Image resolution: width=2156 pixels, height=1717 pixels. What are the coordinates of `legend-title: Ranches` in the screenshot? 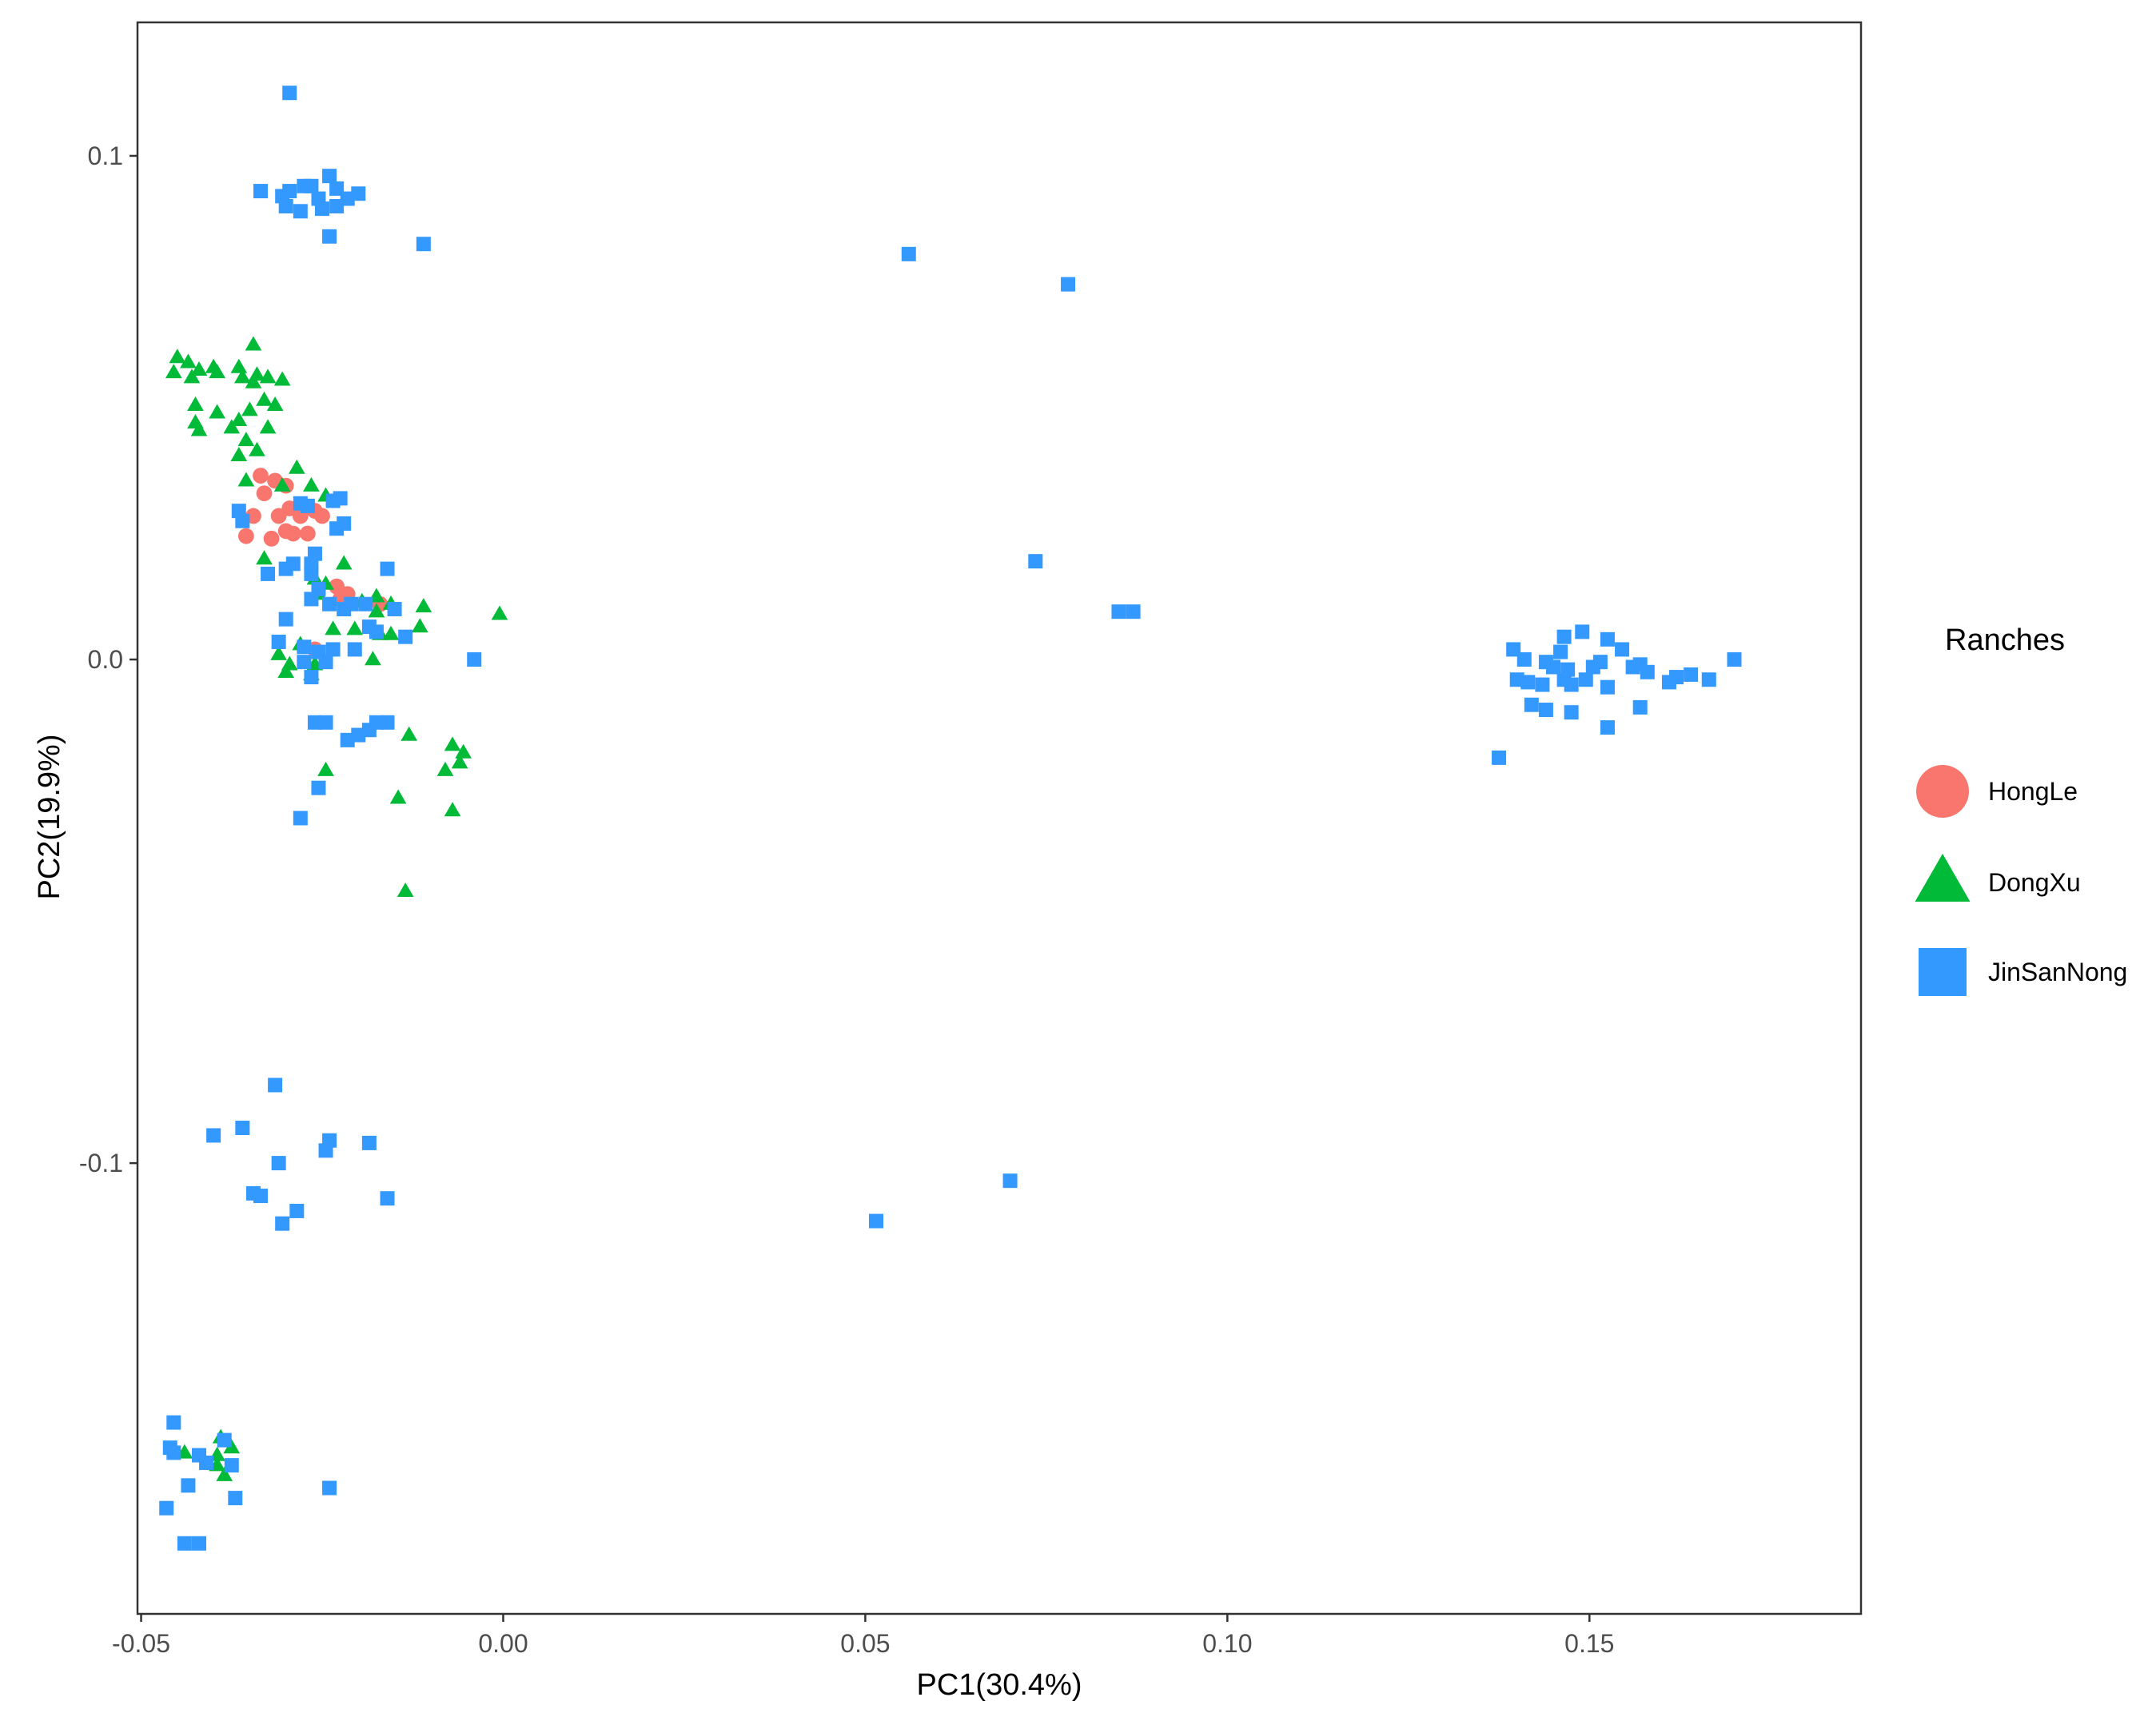 It's located at (2005, 640).